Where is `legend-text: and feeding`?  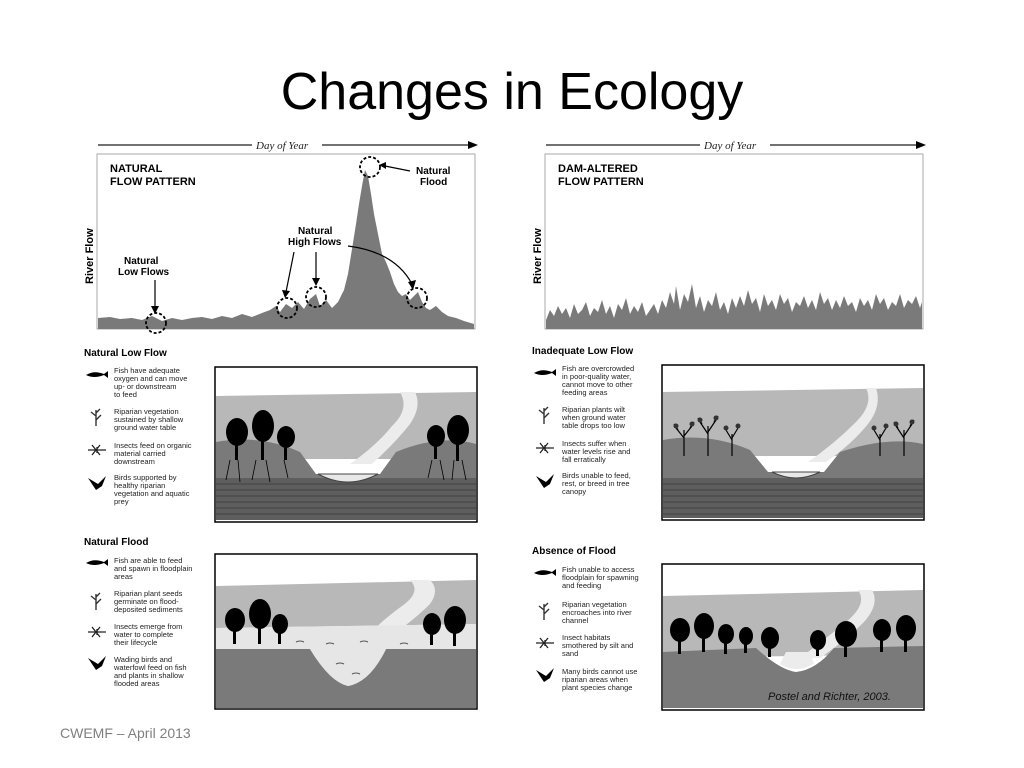 legend-text: and feeding is located at coordinates (581, 585).